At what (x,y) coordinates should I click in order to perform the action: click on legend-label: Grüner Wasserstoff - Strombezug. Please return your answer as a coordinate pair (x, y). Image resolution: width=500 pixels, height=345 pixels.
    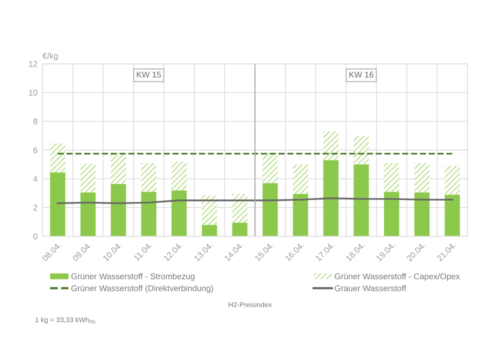
    Looking at the image, I should click on (133, 277).